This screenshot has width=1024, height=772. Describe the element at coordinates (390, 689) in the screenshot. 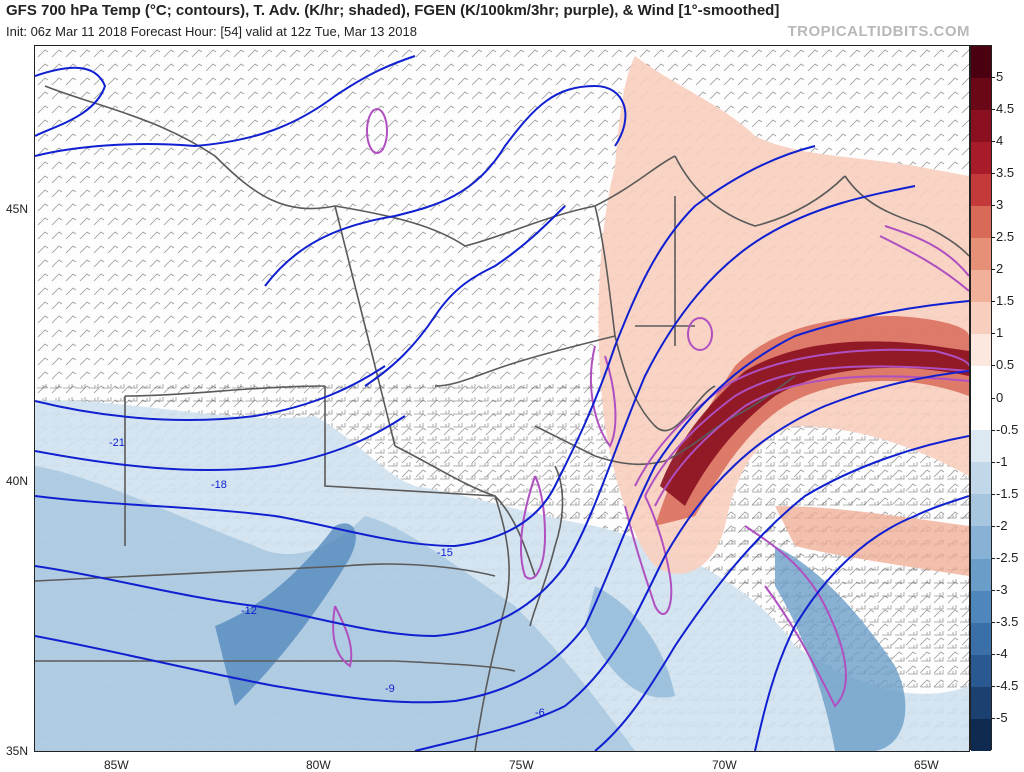

I see `contour-label-minus9: -9` at that location.